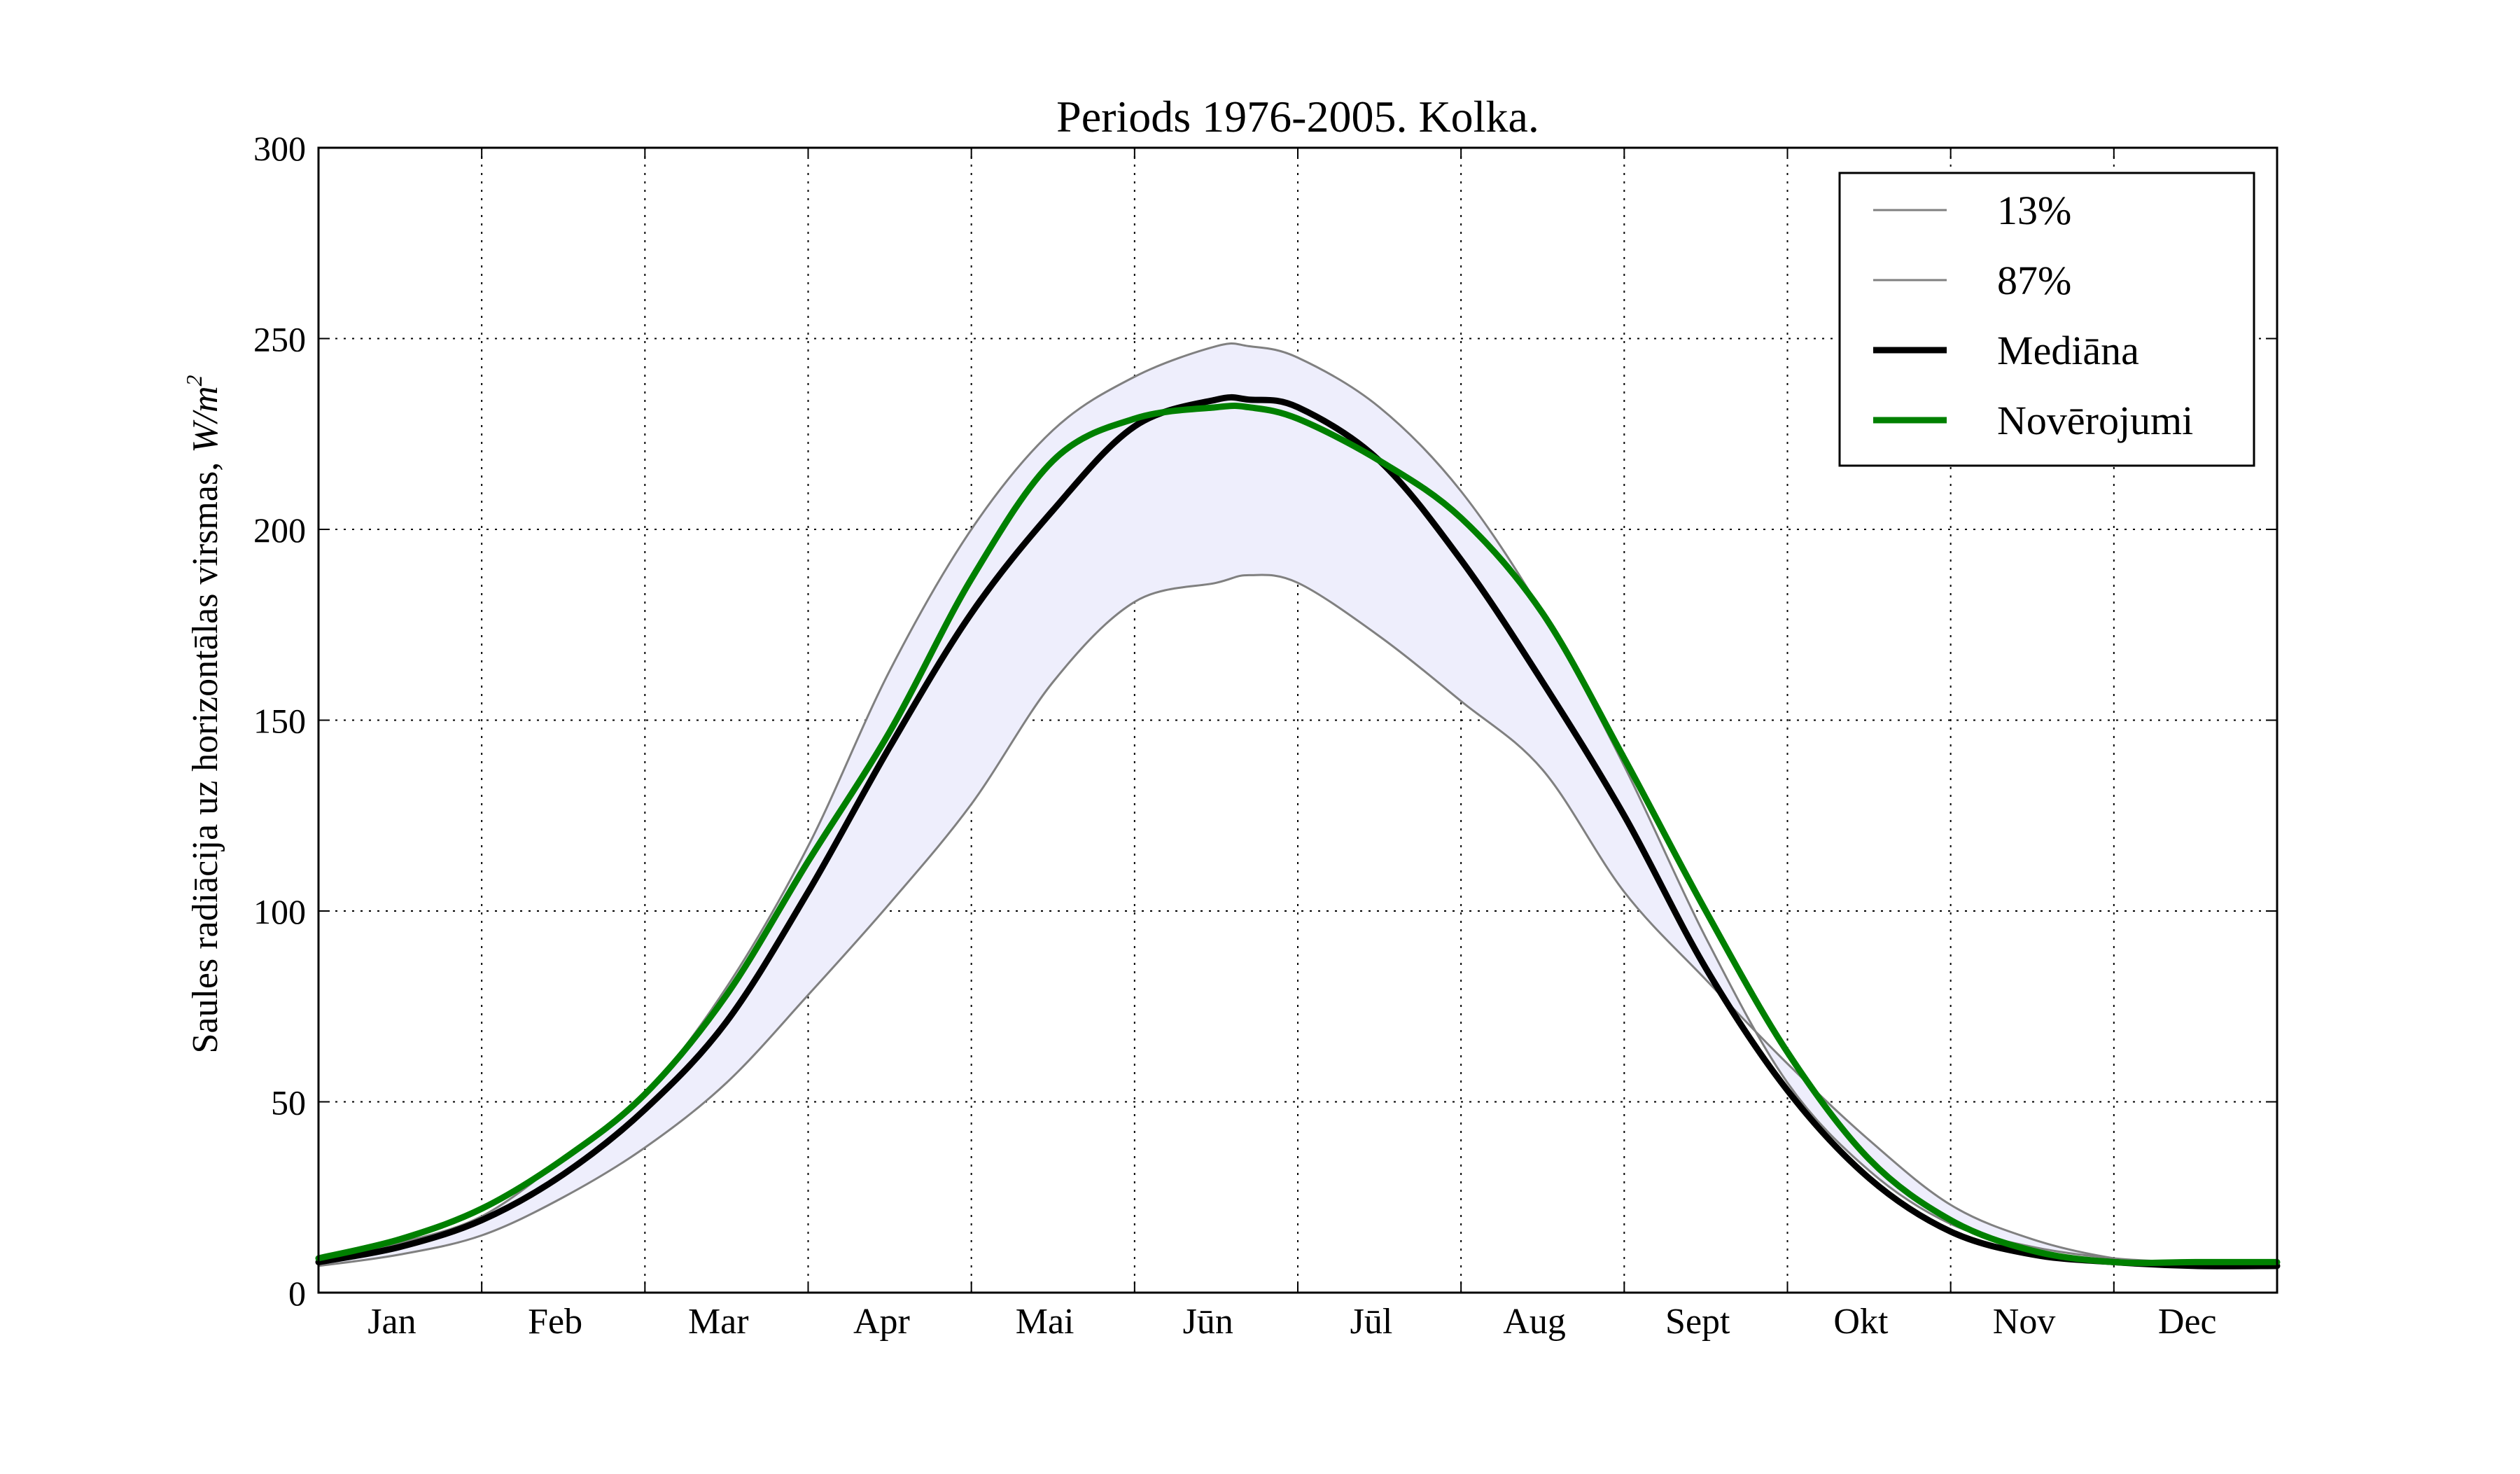 The image size is (2520, 1474). What do you see at coordinates (1534, 1322) in the screenshot?
I see `x-tick-label: Aug` at bounding box center [1534, 1322].